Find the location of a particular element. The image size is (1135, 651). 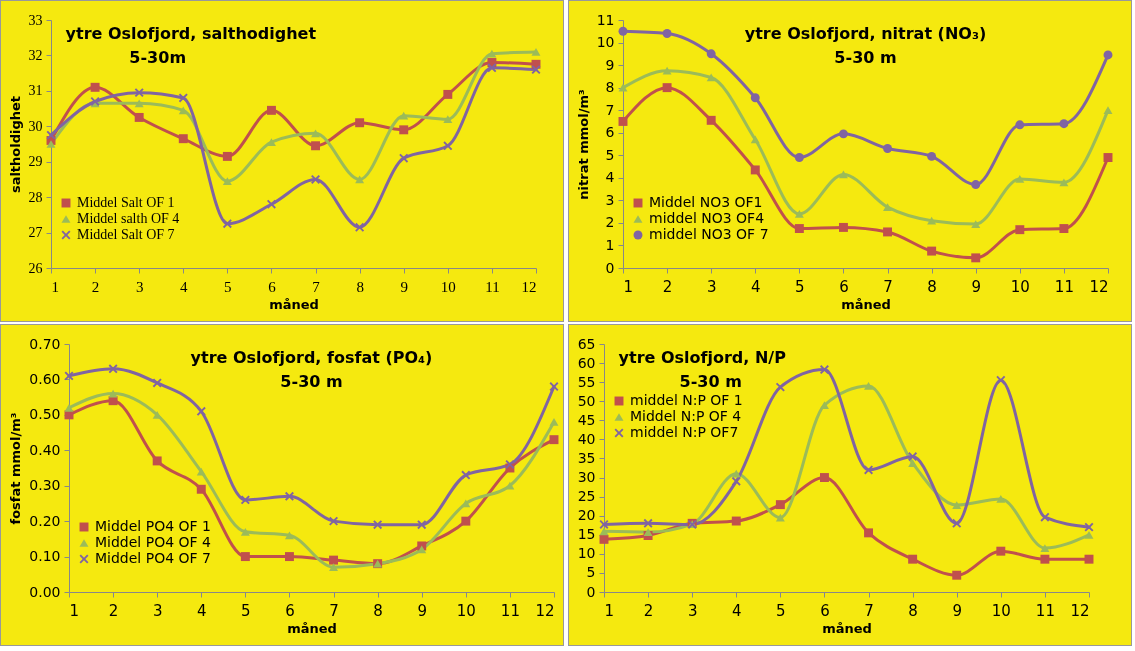

y-tick-label: 0.60 is located at coordinates (45, 378).